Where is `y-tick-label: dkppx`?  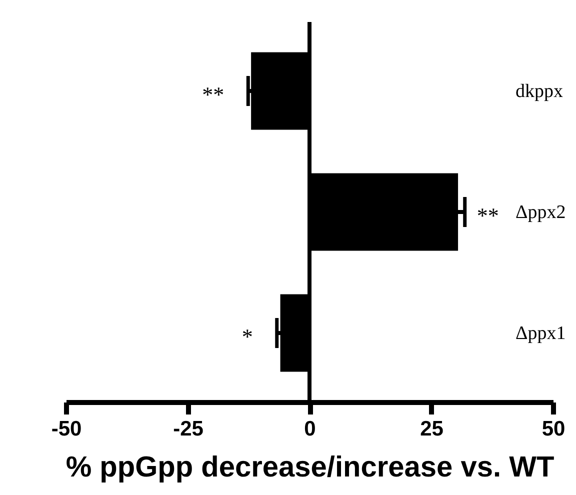 y-tick-label: dkppx is located at coordinates (540, 91).